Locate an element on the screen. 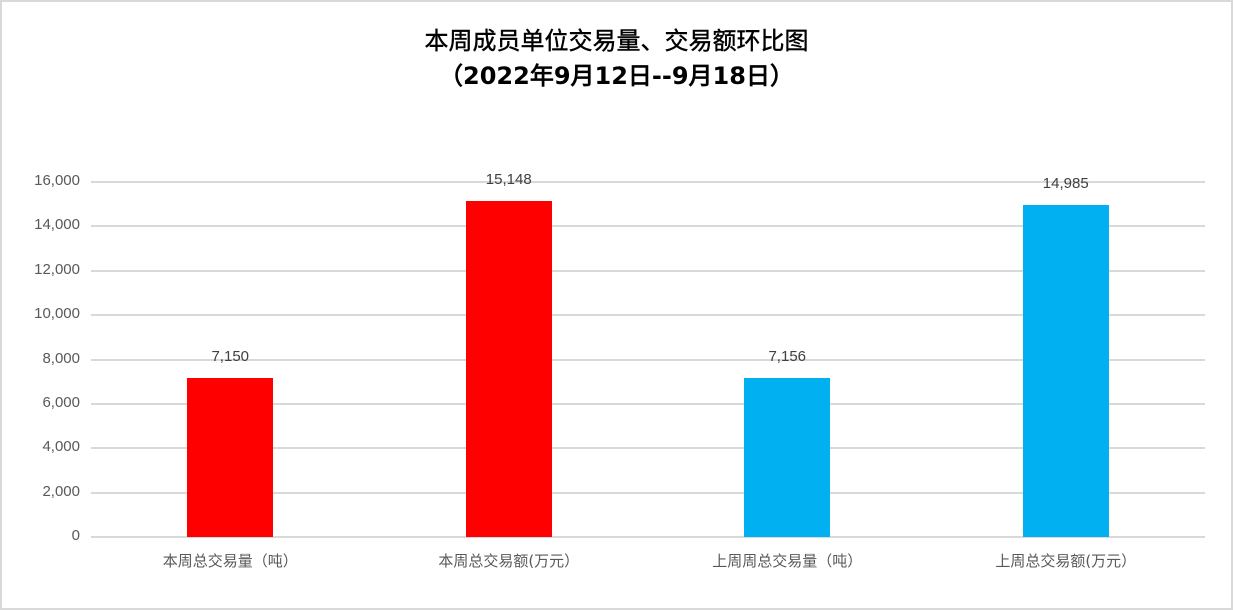 Image resolution: width=1233 pixels, height=610 pixels. data-label: 7,156 is located at coordinates (787, 357).